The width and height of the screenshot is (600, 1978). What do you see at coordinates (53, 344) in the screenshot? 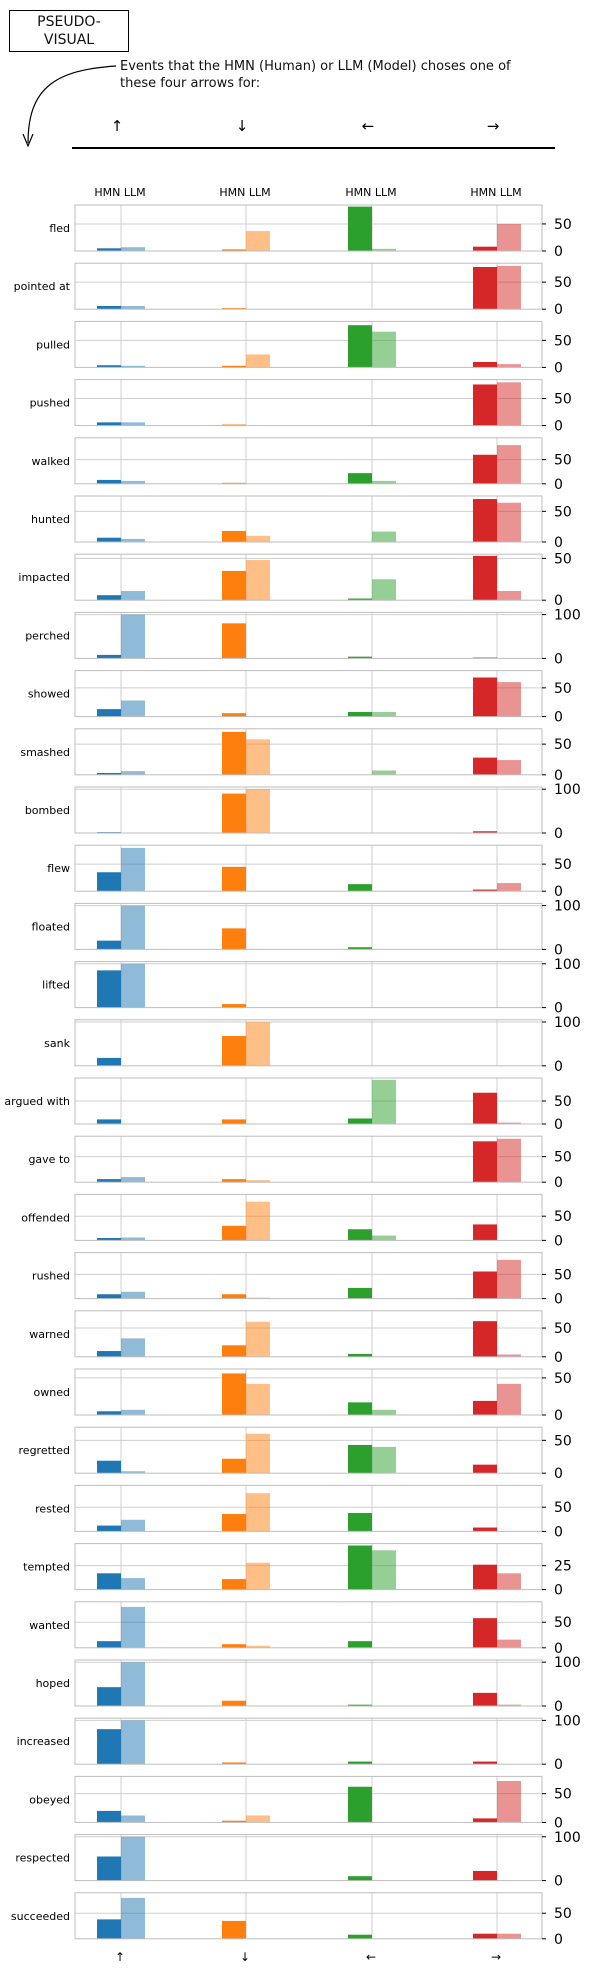
I see `row-label: pulled` at bounding box center [53, 344].